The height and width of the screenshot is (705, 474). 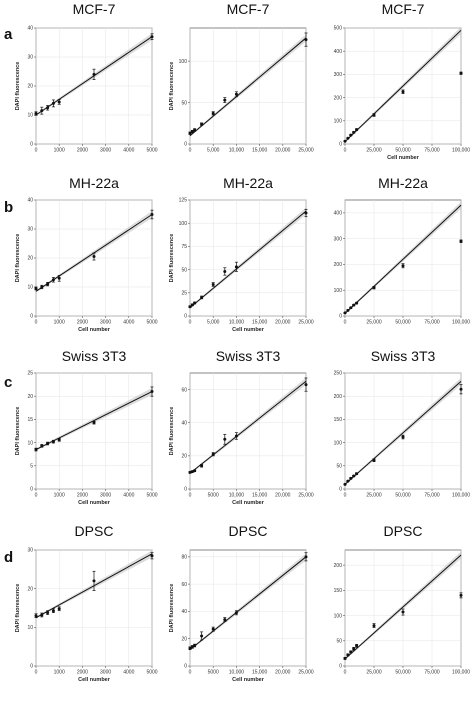 I want to click on chart-title: Swiss 3T3, so click(x=403, y=356).